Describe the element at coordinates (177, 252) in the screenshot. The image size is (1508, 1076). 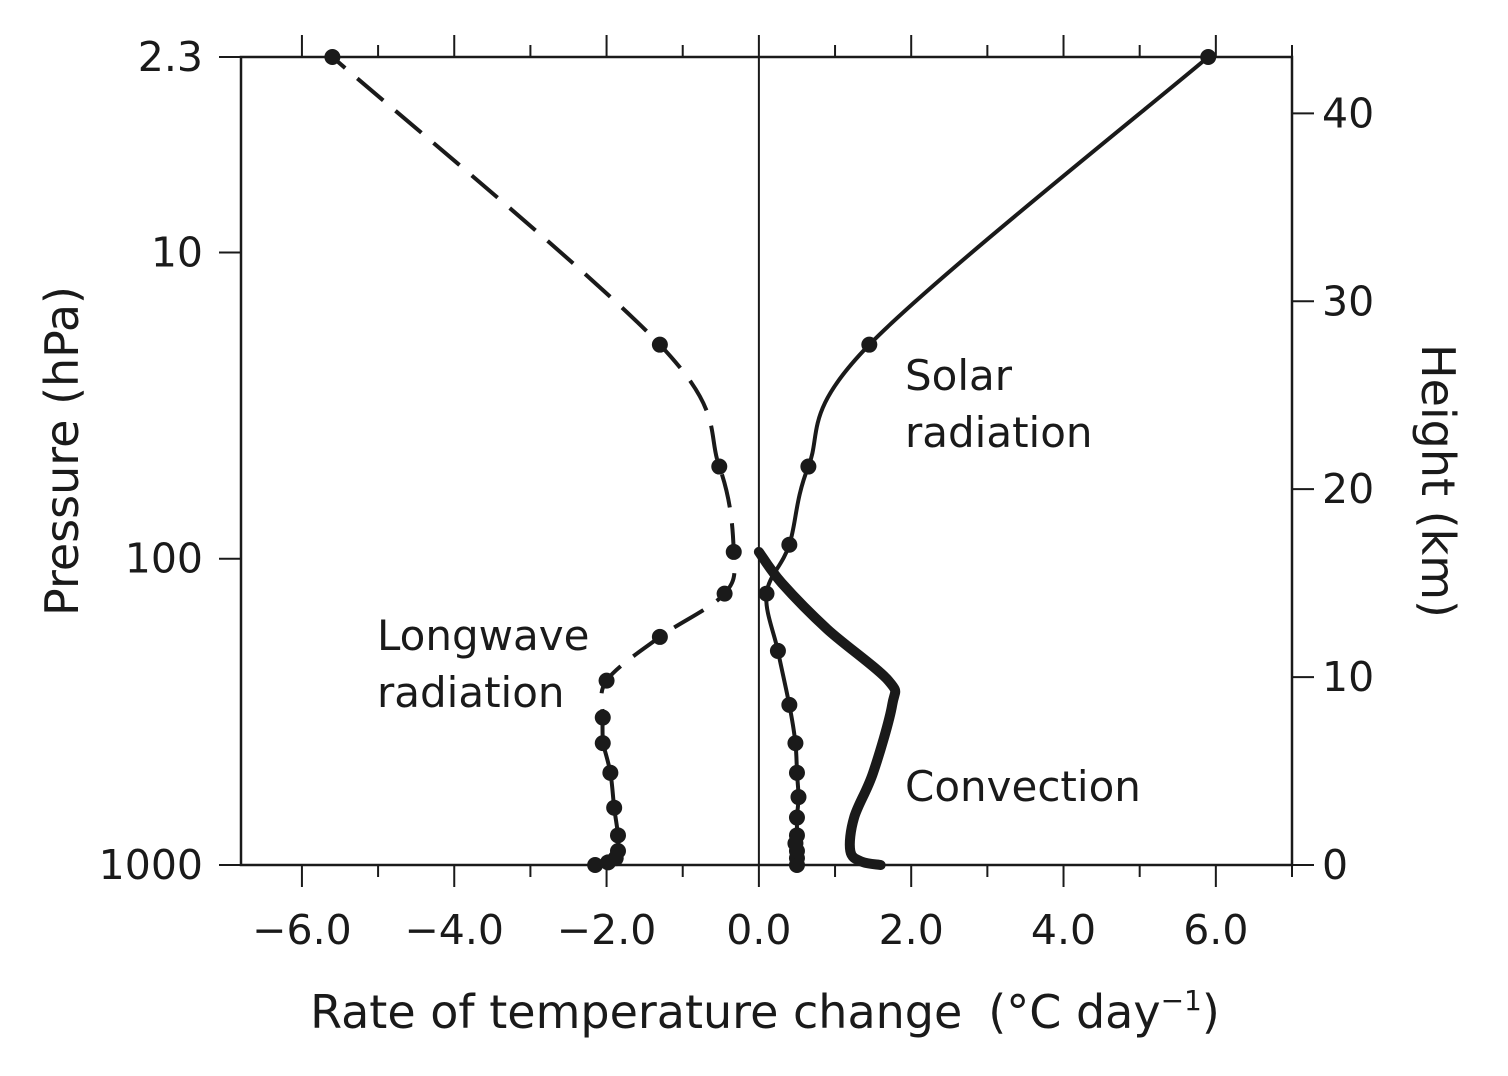
I see `y-left-tick-label: 10` at that location.